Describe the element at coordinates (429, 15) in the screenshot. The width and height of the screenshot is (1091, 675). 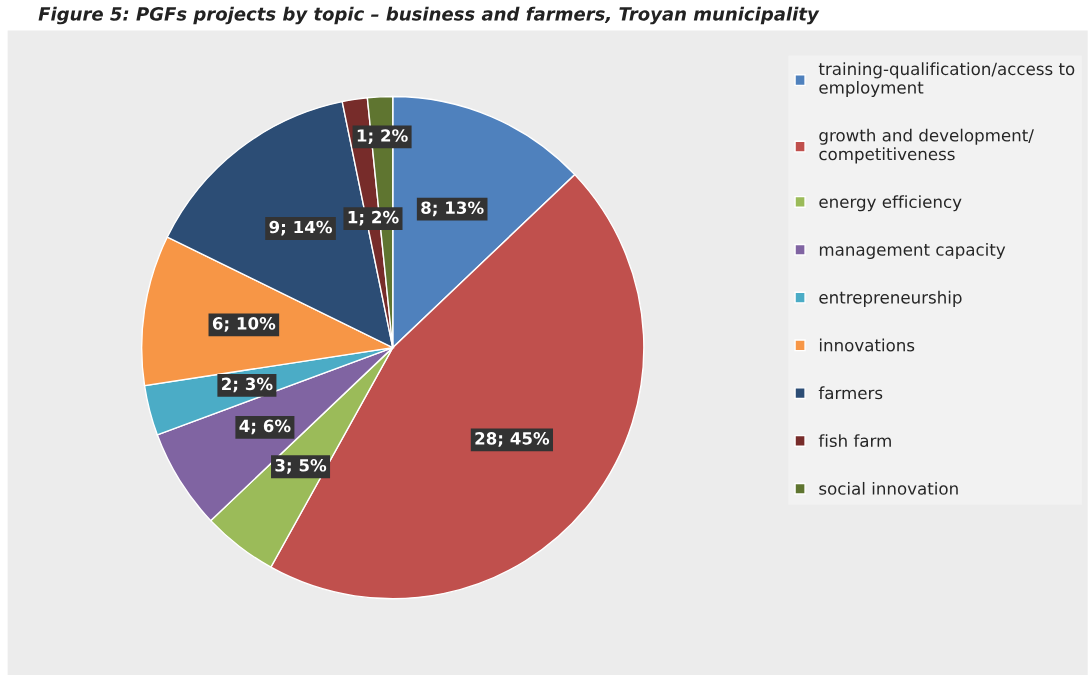
I see `chart-title: Figure 5: PGFs projects by topic – business and farmers, Troyan municipality` at that location.